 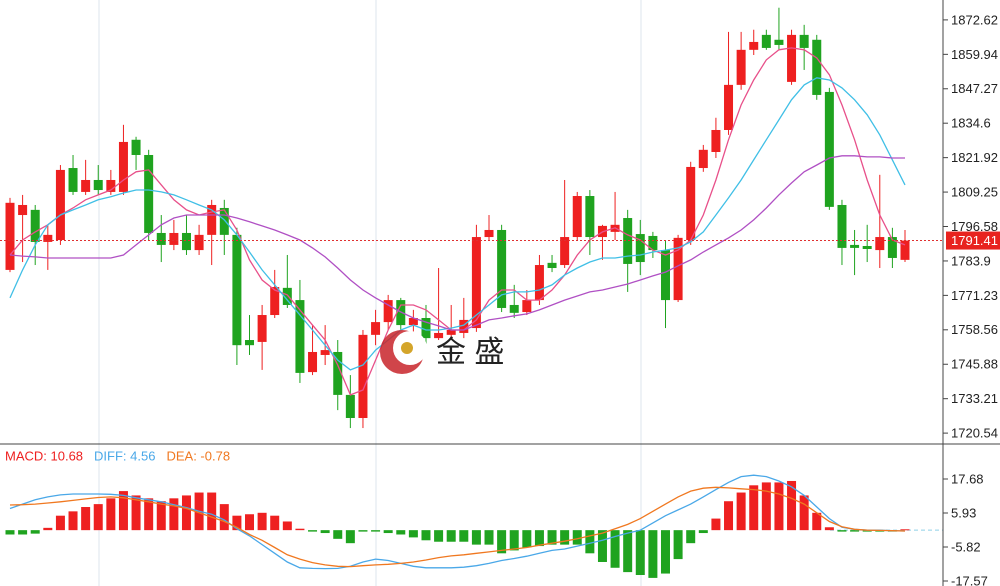 What do you see at coordinates (967, 478) in the screenshot?
I see `y-tick-label: 17.68` at bounding box center [967, 478].